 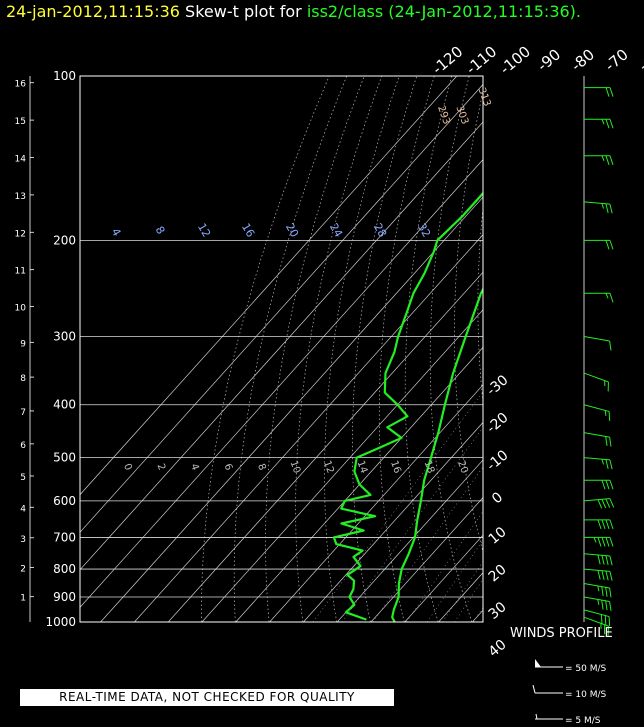 I want to click on mixing-ratio-label: 24, so click(x=336, y=230).